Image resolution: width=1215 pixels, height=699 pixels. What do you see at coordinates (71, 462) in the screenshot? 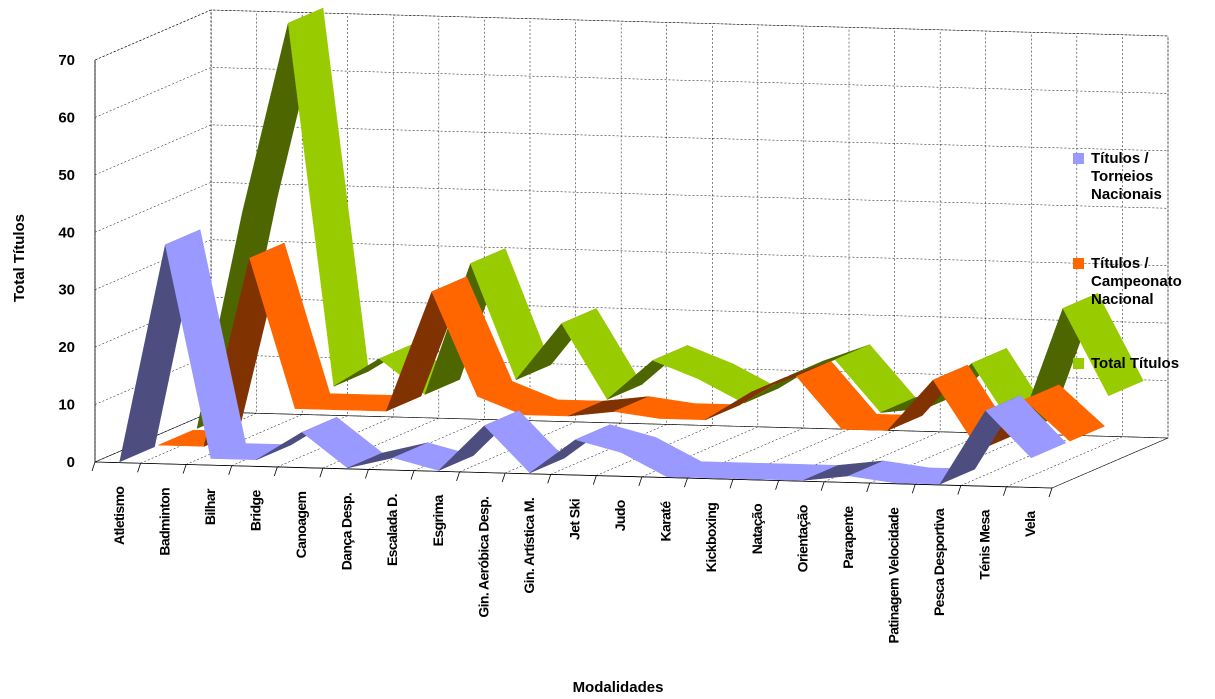
I see `y-tick-label: 0` at bounding box center [71, 462].